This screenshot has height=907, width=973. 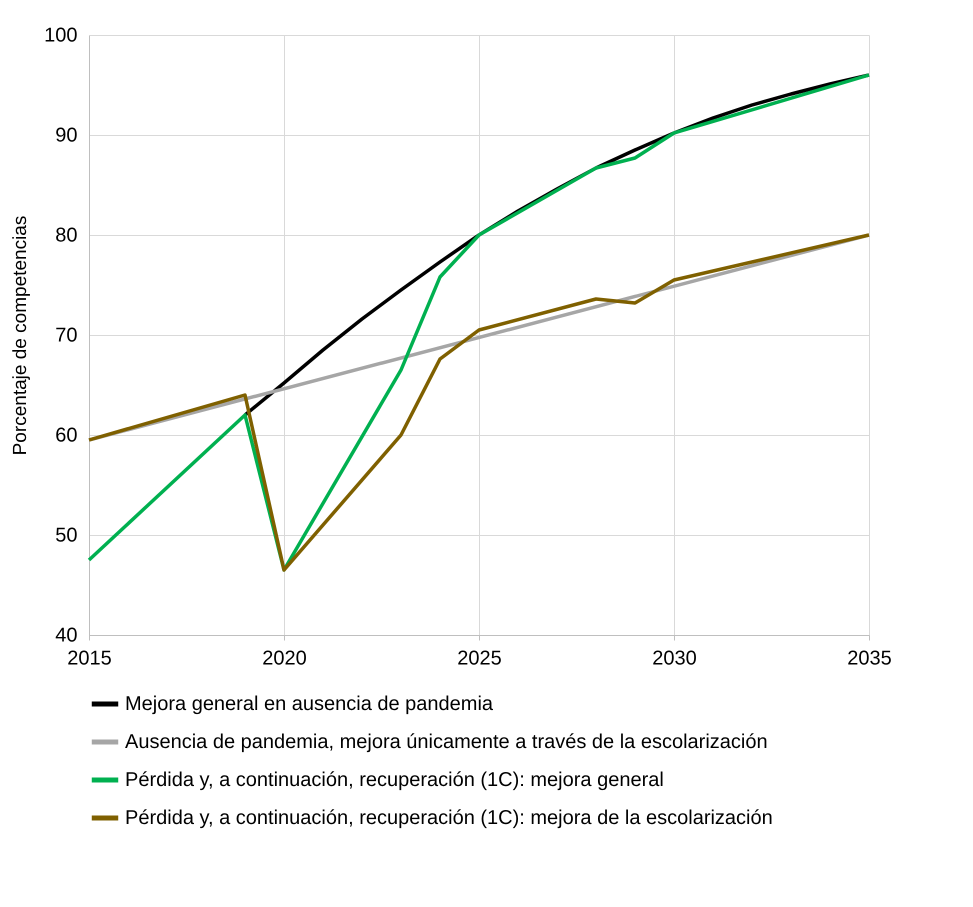 I want to click on legend-label: Mejora general en ausencia de pandemia, so click(x=309, y=704).